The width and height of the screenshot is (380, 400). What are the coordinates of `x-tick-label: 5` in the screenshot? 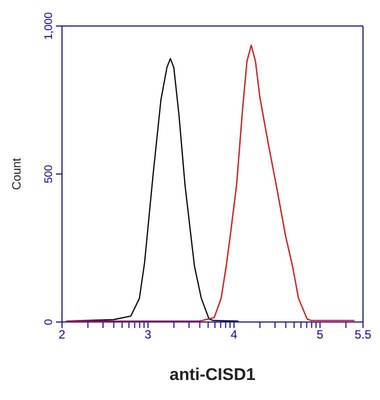 It's located at (320, 335).